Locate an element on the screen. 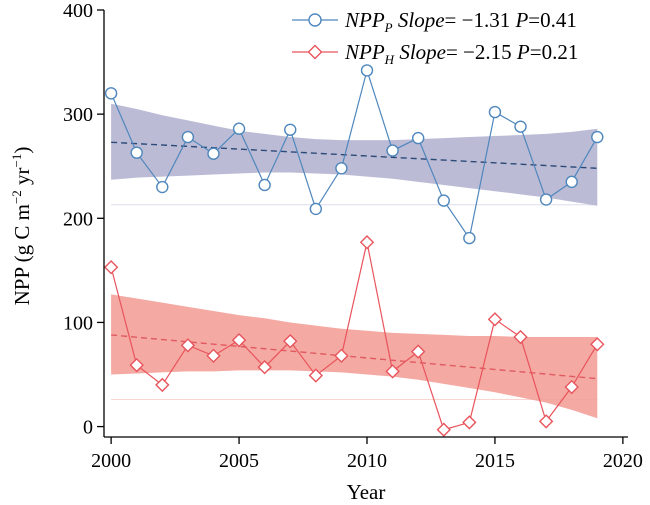 Image resolution: width=650 pixels, height=505 pixels. legend-marker-npp-p is located at coordinates (315, 20).